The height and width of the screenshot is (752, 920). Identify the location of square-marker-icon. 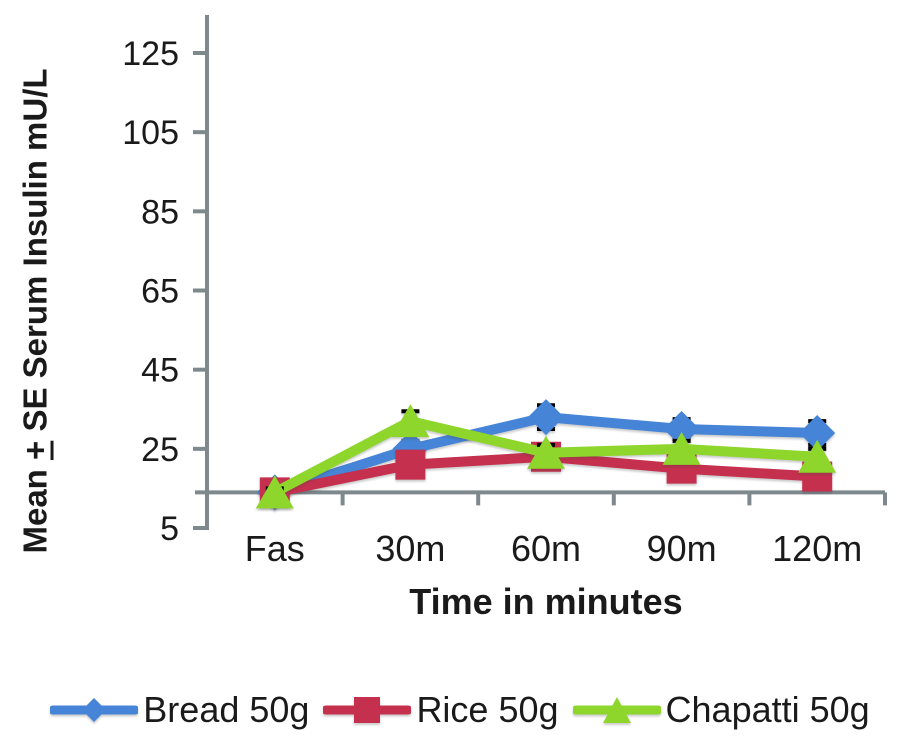
(367, 710).